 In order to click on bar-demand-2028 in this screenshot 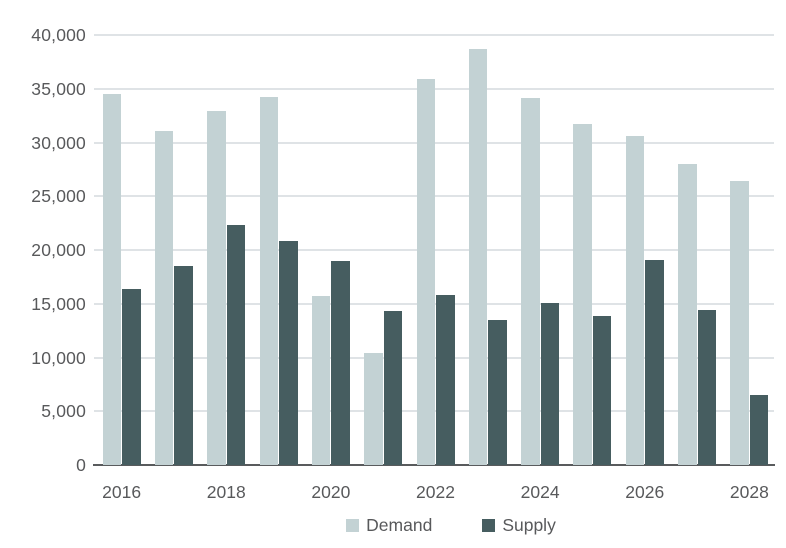, I will do `click(739, 323)`.